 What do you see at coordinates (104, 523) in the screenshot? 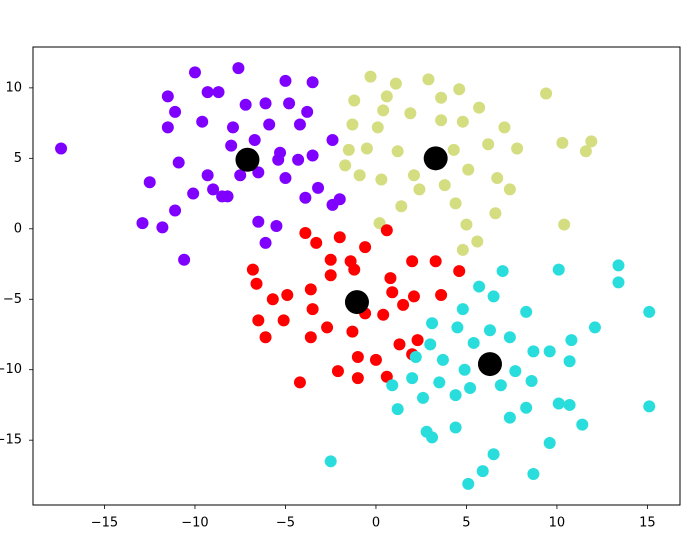
I see `x-tick-label: −15` at bounding box center [104, 523].